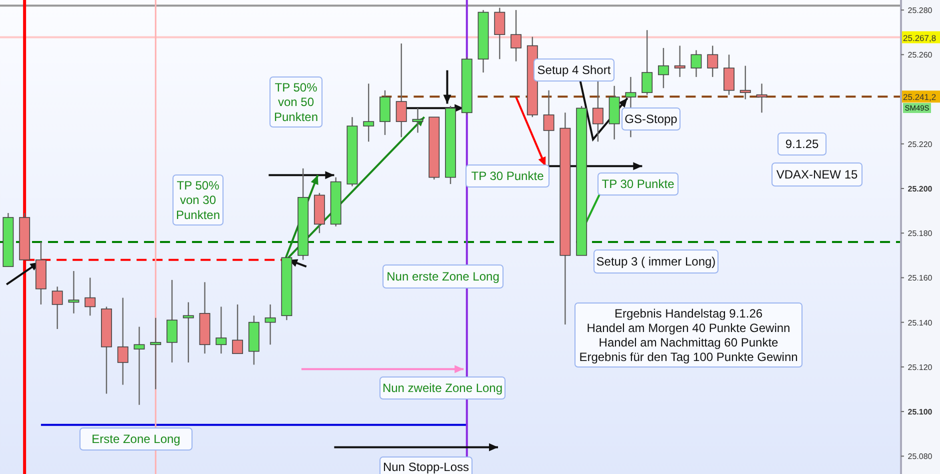  What do you see at coordinates (296, 102) in the screenshot?
I see `annotation: TP 50% von 50 Punkten` at bounding box center [296, 102].